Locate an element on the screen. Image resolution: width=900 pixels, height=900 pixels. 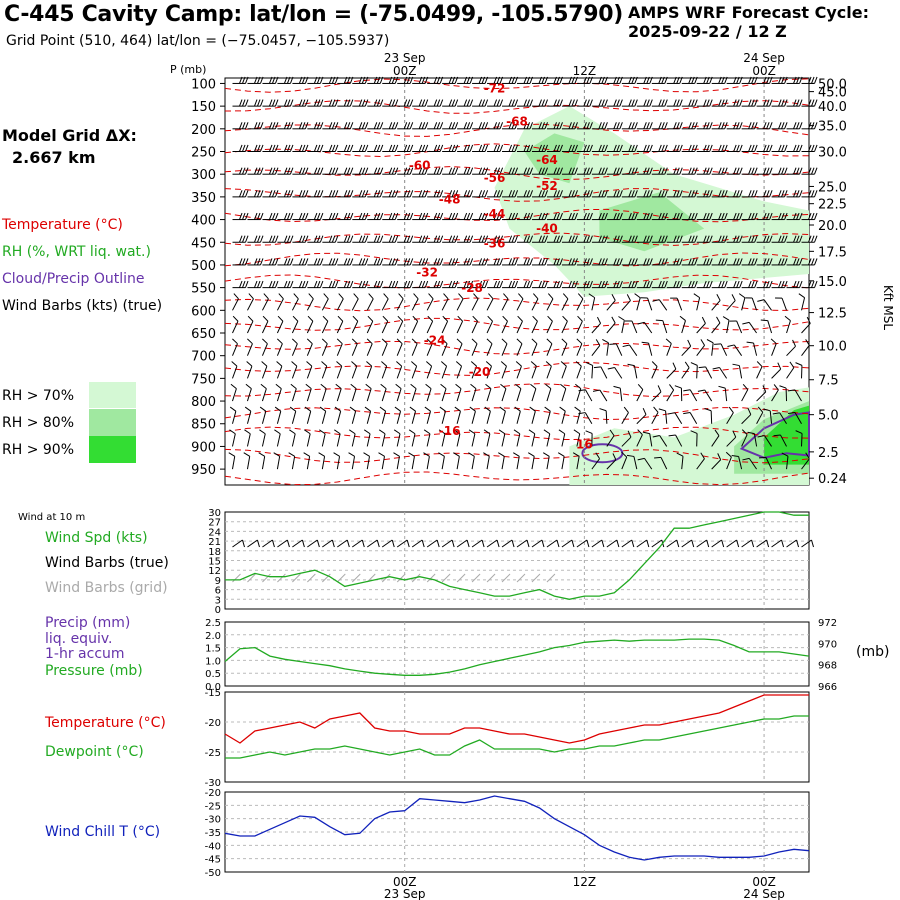
temperature-panel is located at coordinates (517, 737).